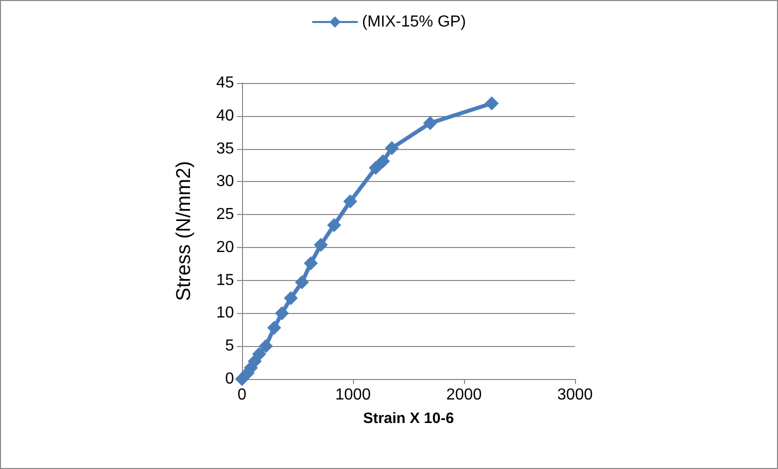 The height and width of the screenshot is (469, 778). What do you see at coordinates (353, 395) in the screenshot?
I see `x-tick-label: 1000` at bounding box center [353, 395].